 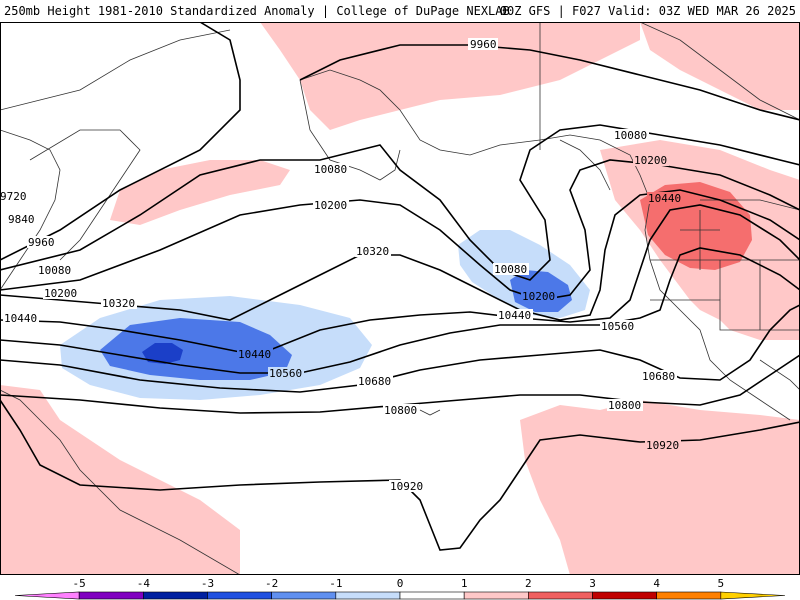 I want to click on label-10200-b: 10200, so click(x=538, y=296).